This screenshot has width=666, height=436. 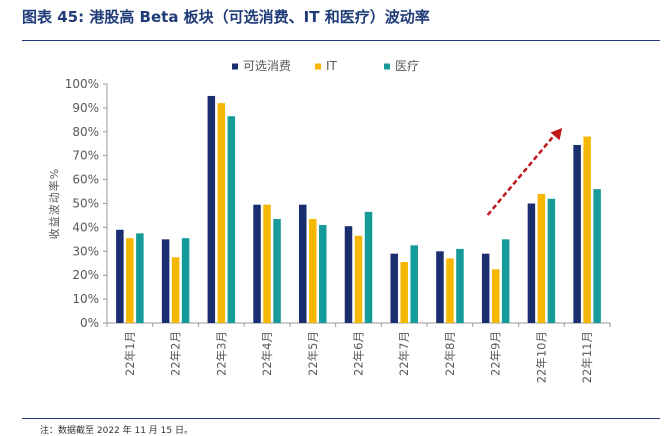 What do you see at coordinates (85, 299) in the screenshot?
I see `y-tick-label: 10%` at bounding box center [85, 299].